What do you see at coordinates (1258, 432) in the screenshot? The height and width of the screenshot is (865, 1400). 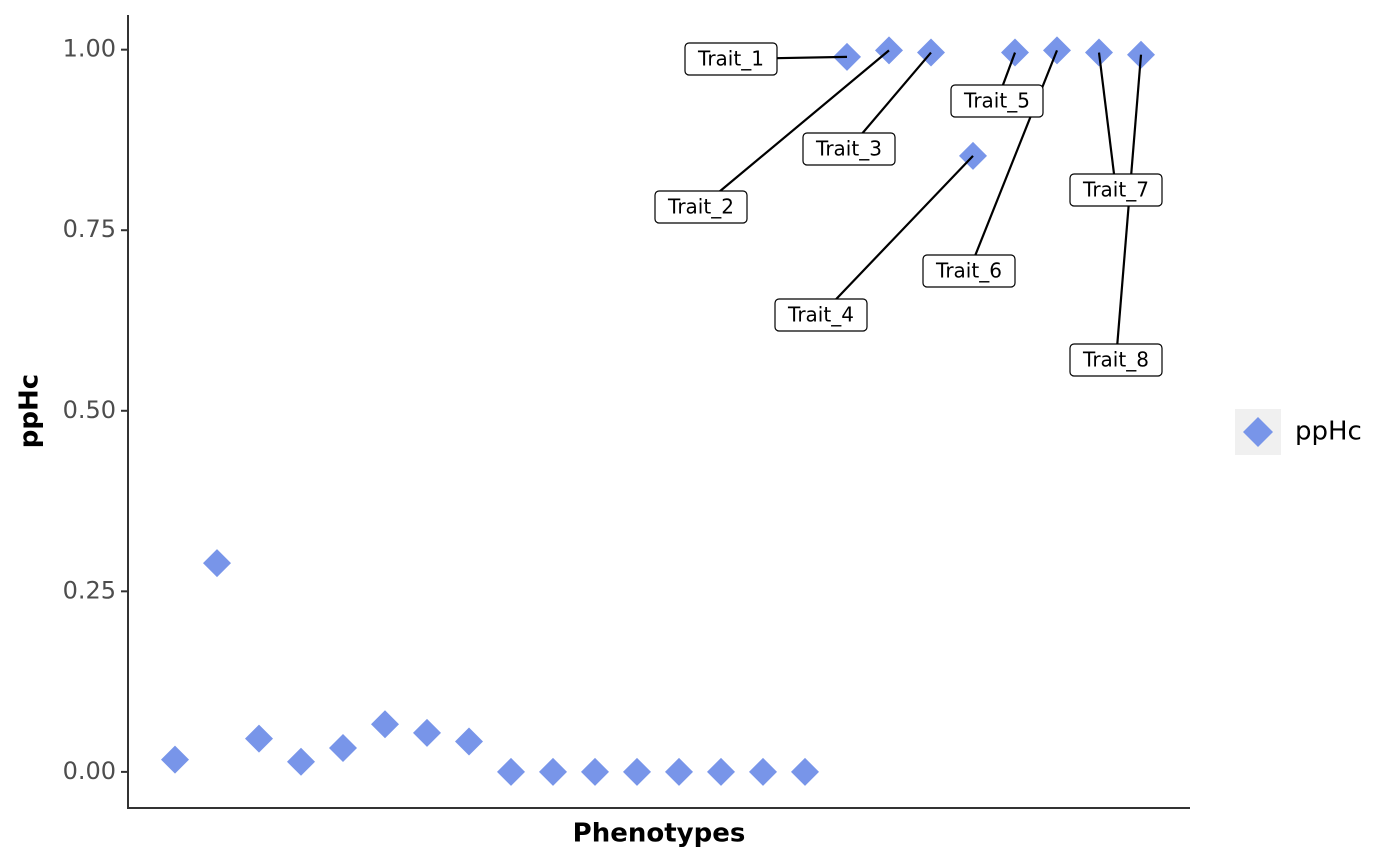 I see `legend-marker` at bounding box center [1258, 432].